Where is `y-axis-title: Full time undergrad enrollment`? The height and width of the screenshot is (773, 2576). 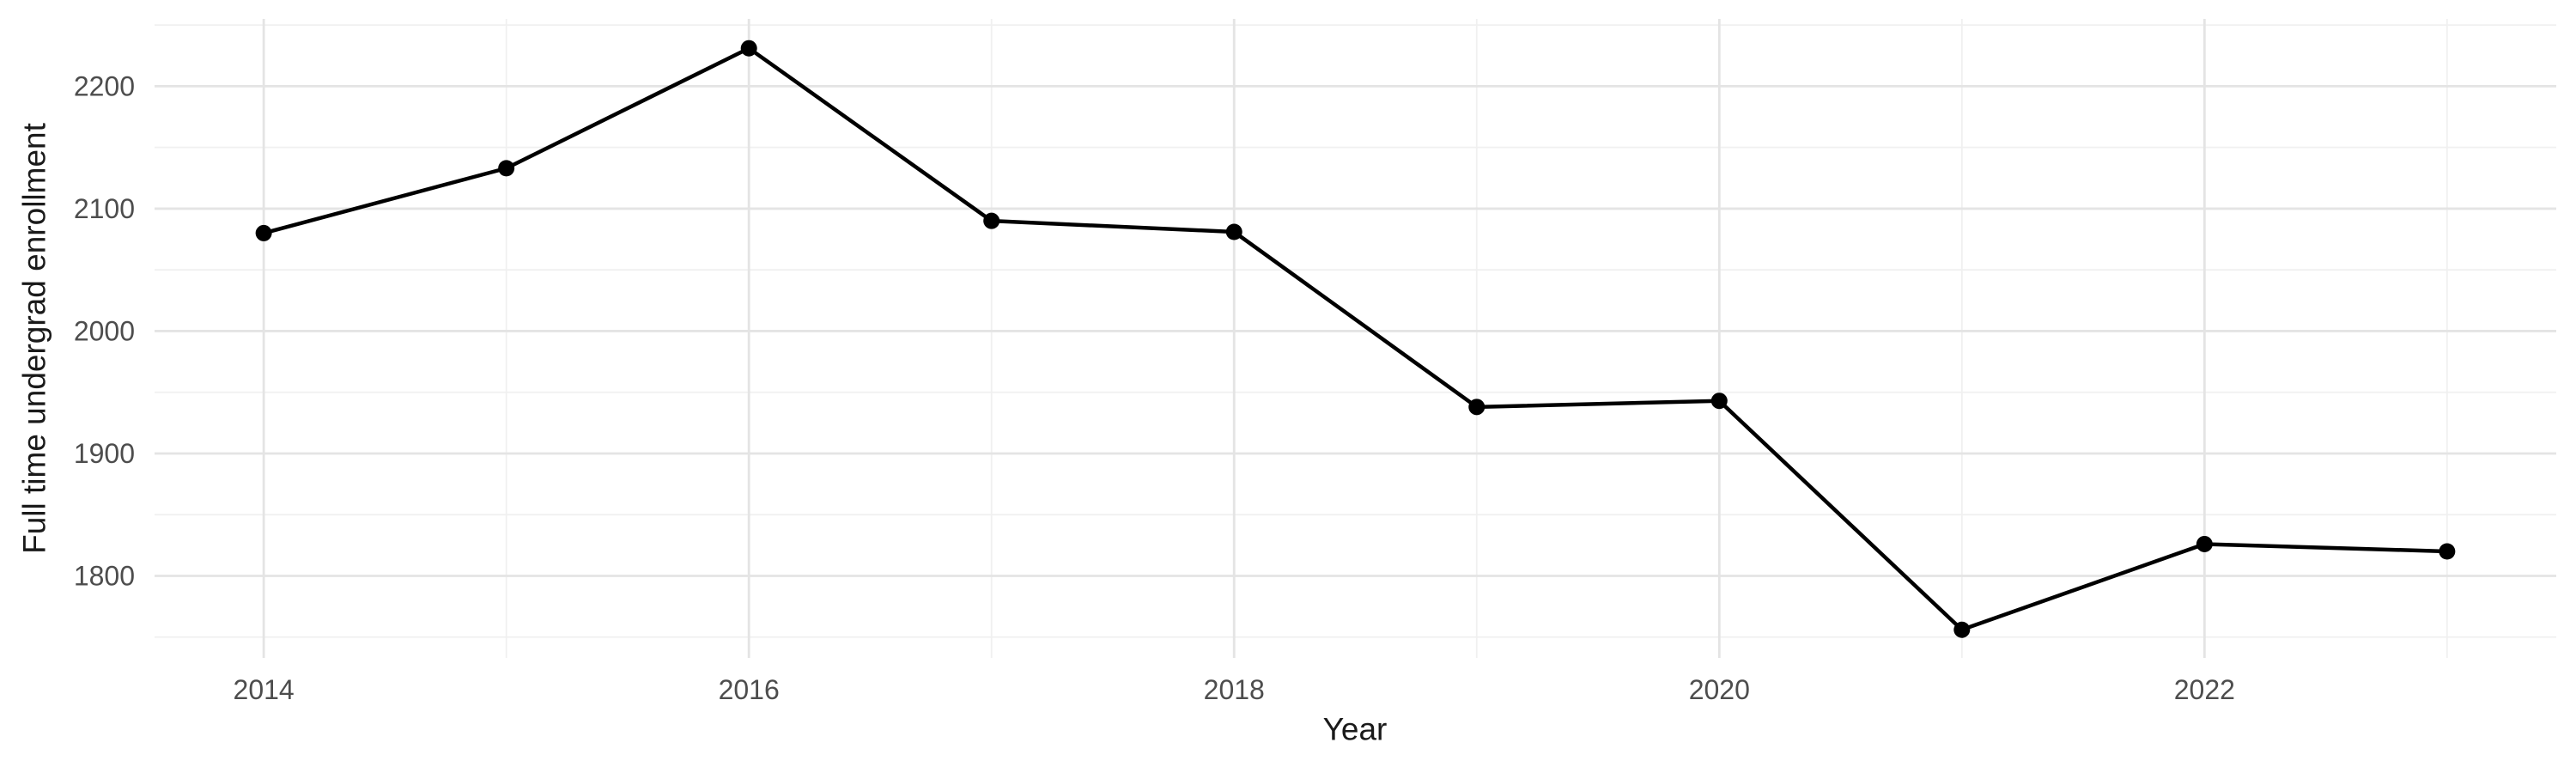 y-axis-title: Full time undergrad enrollment is located at coordinates (34, 338).